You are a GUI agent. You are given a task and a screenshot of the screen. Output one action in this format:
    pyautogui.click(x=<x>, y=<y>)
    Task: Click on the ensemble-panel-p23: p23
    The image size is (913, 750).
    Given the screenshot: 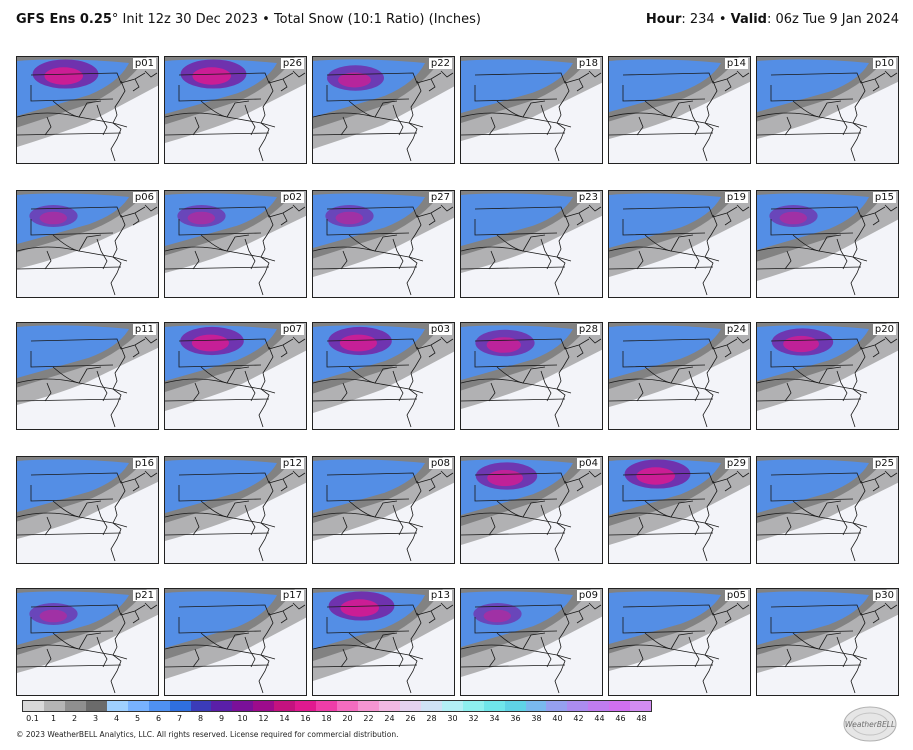 What is the action you would take?
    pyautogui.click(x=531, y=244)
    